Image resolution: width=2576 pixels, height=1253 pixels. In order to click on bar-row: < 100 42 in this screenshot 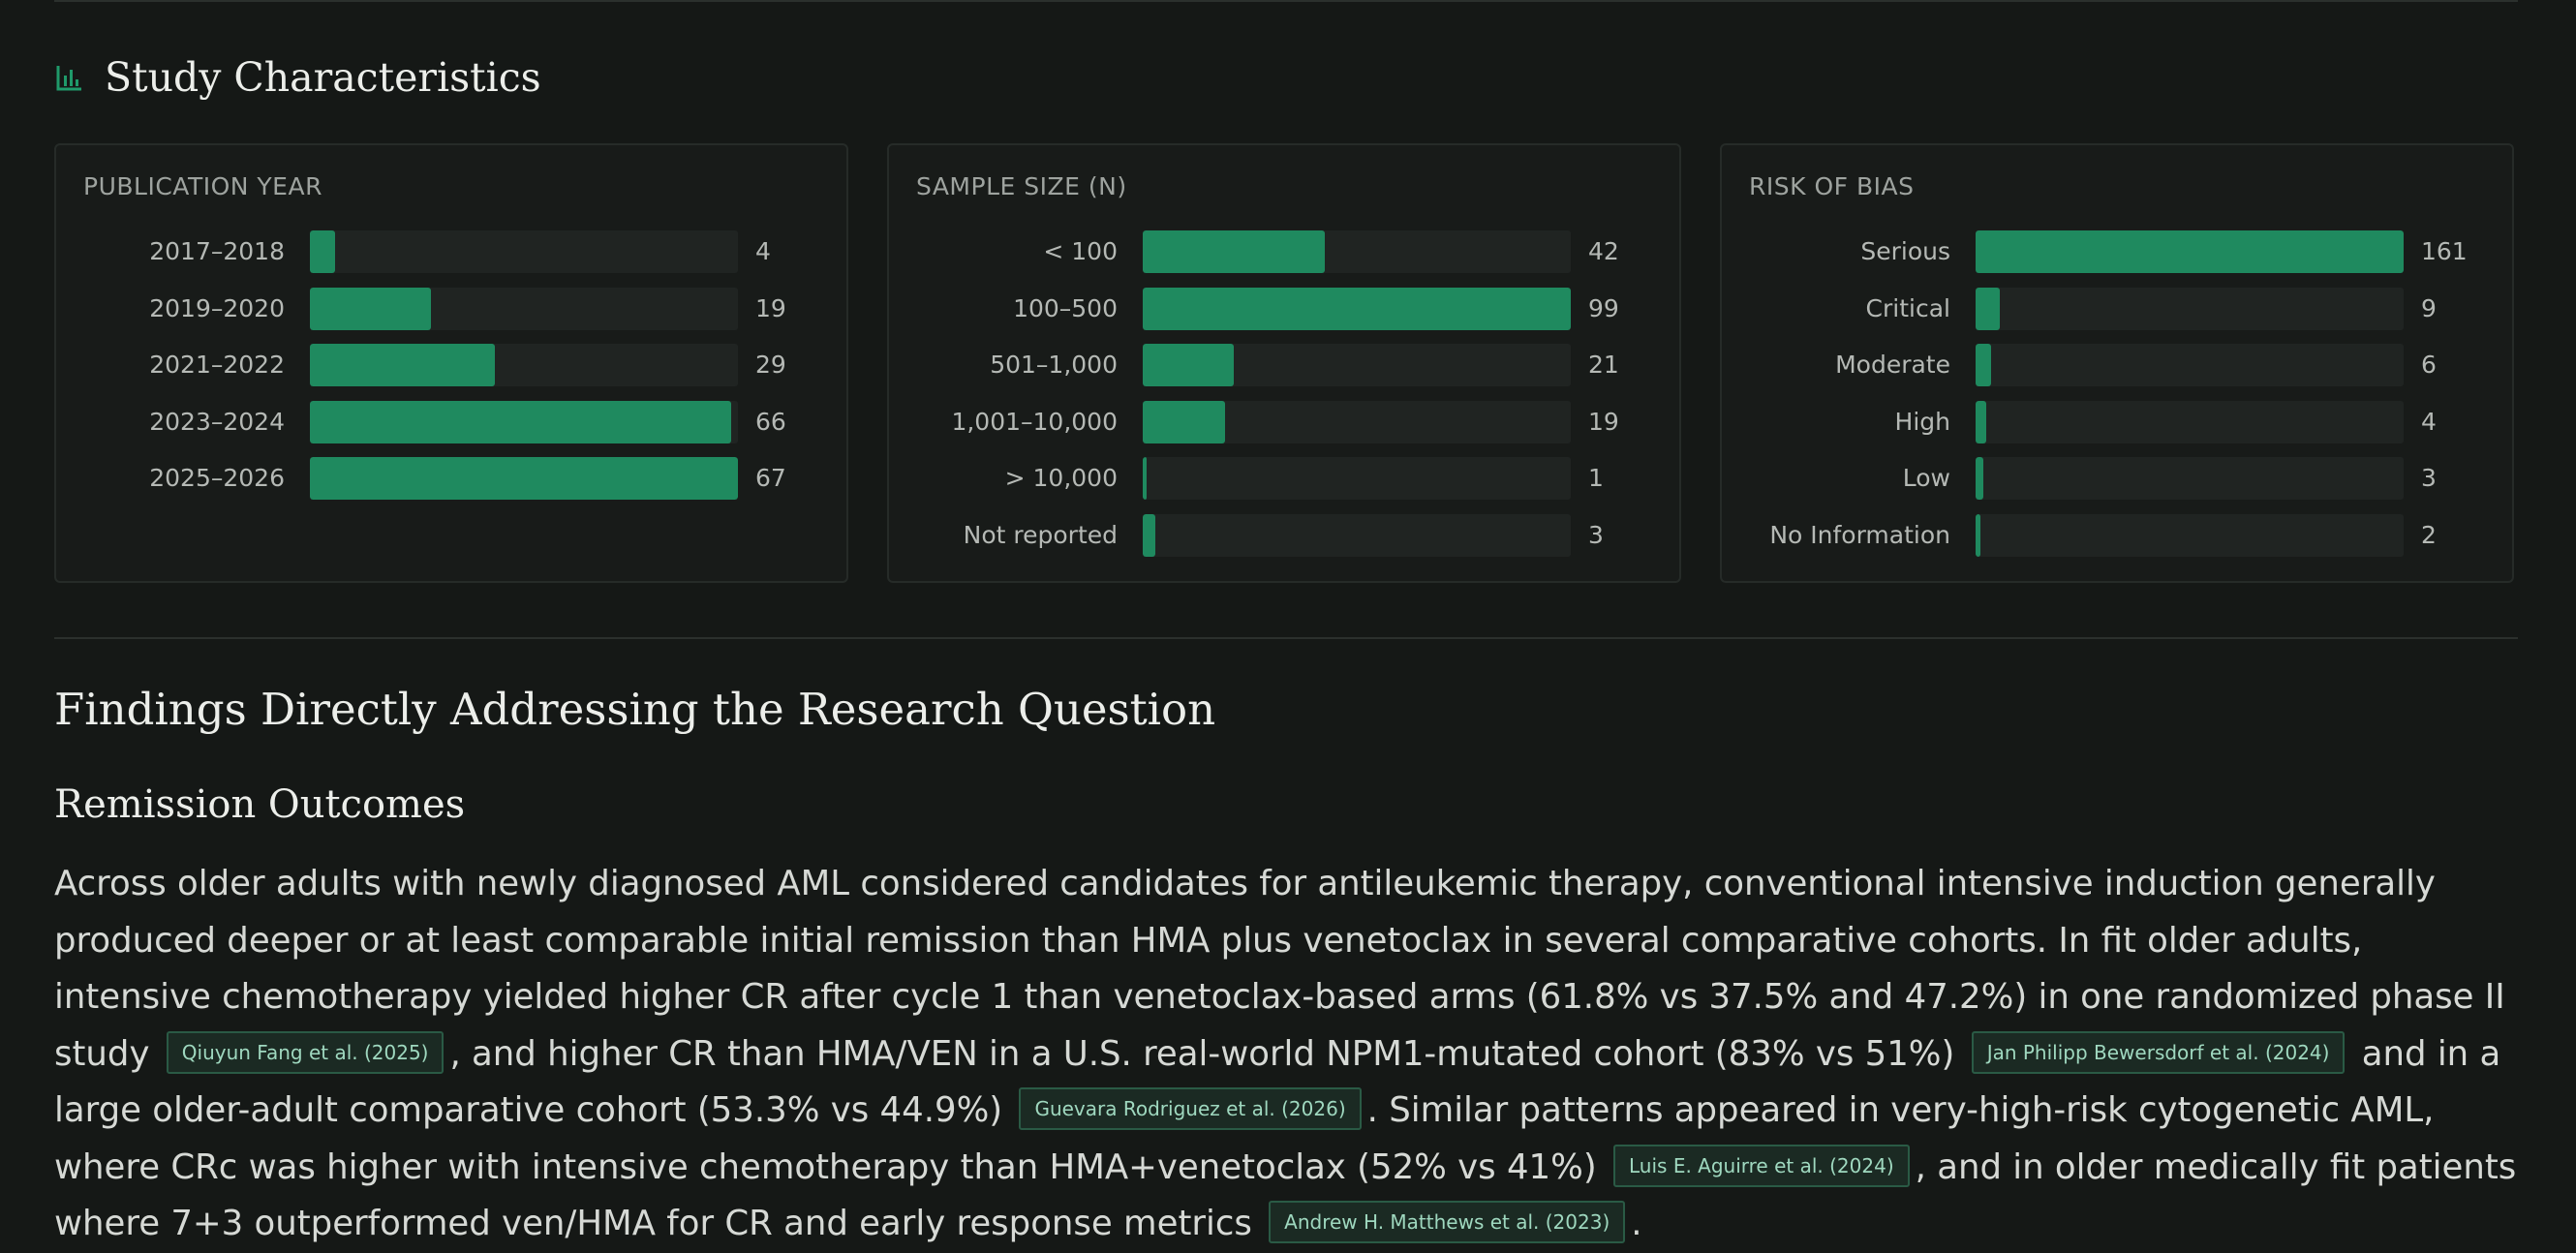, I will do `click(1284, 252)`.